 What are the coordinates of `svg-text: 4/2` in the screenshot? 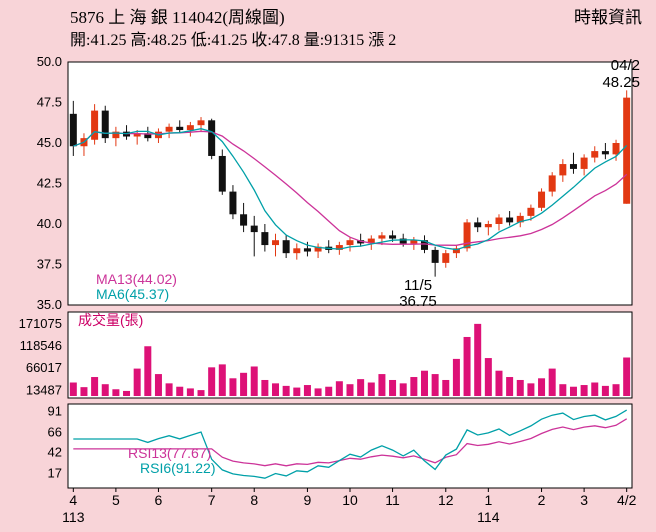 It's located at (627, 500).